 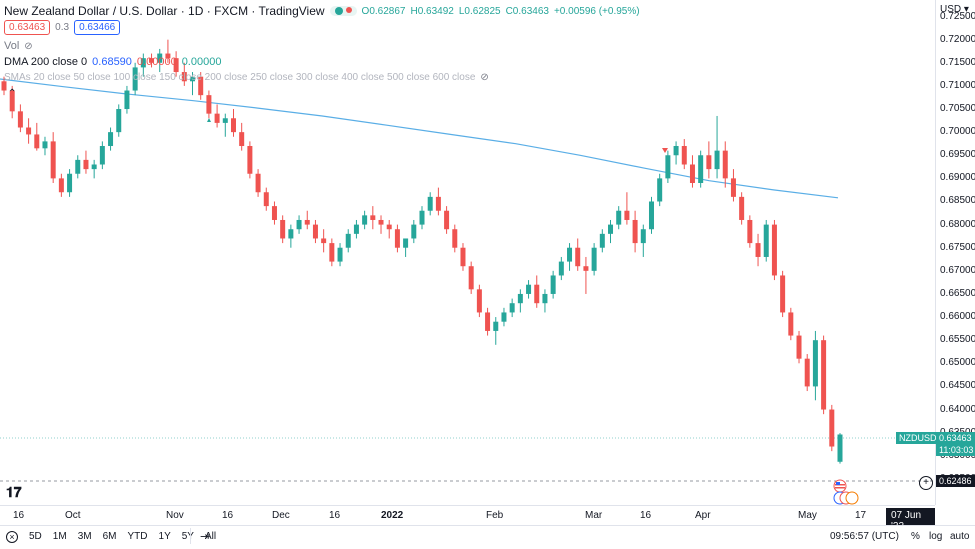 What do you see at coordinates (957, 132) in the screenshot?
I see `price-tick: 0.70000` at bounding box center [957, 132].